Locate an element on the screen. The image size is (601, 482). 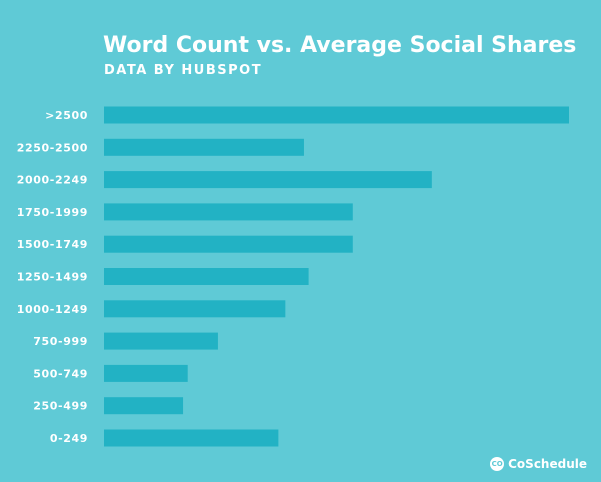
category-label: 250-499 is located at coordinates (60, 406).